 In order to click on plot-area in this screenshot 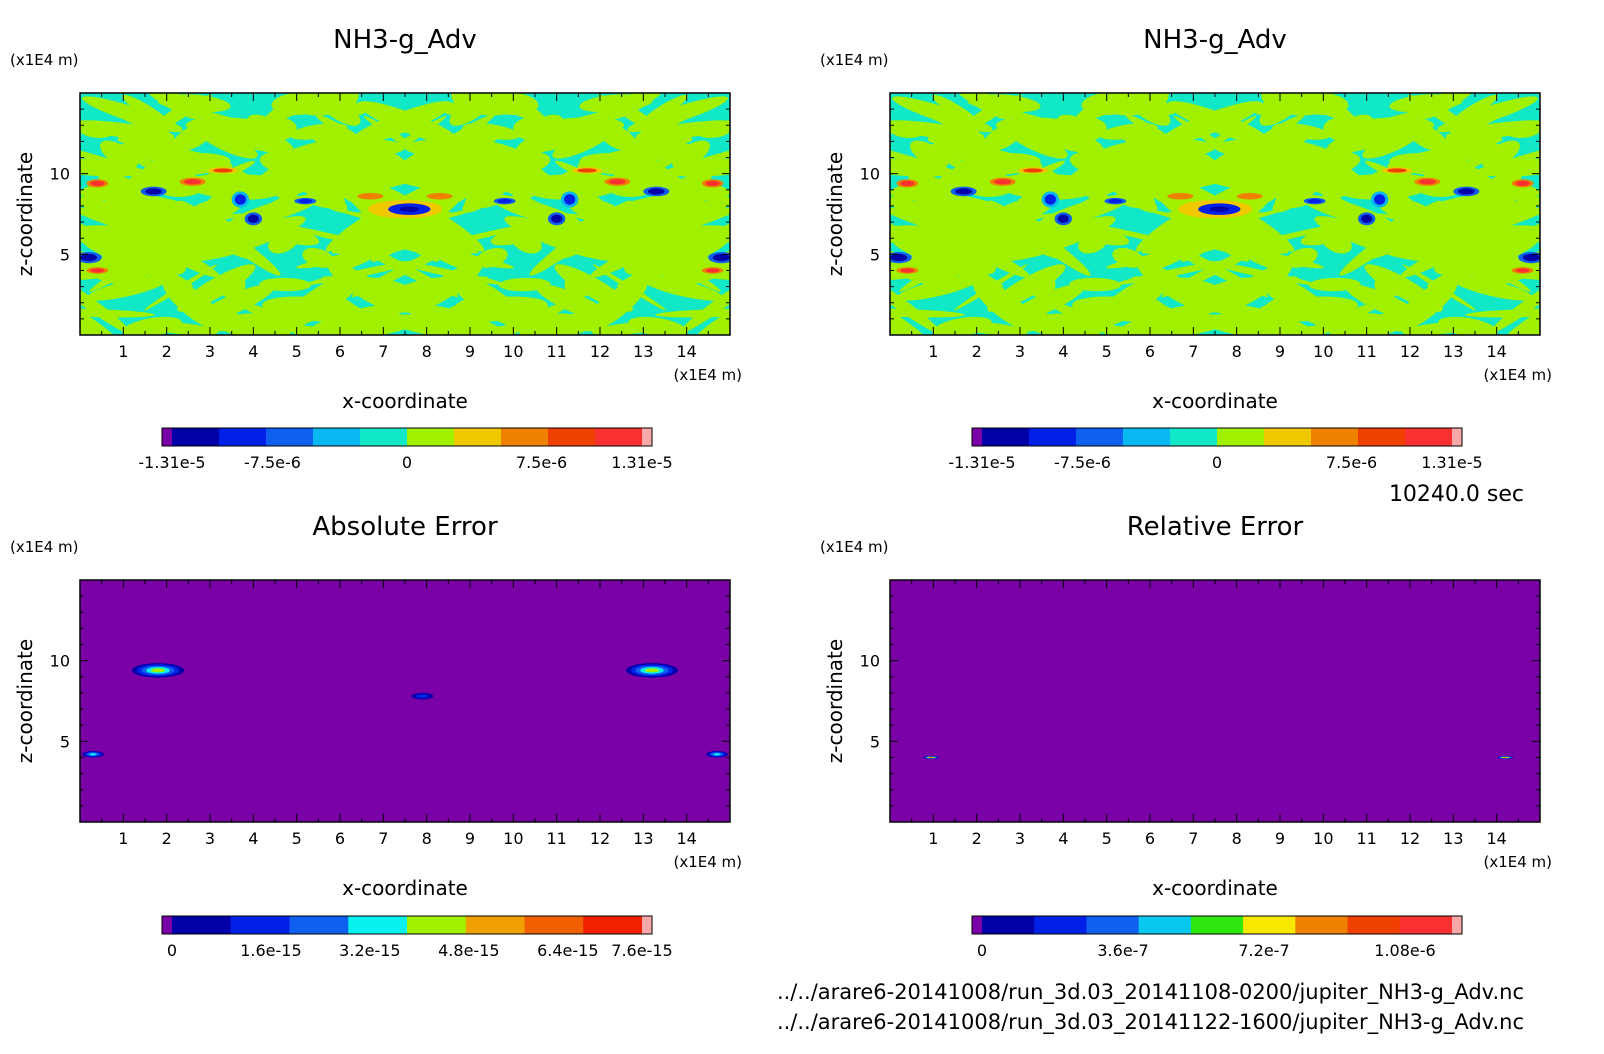, I will do `click(1215, 701)`.